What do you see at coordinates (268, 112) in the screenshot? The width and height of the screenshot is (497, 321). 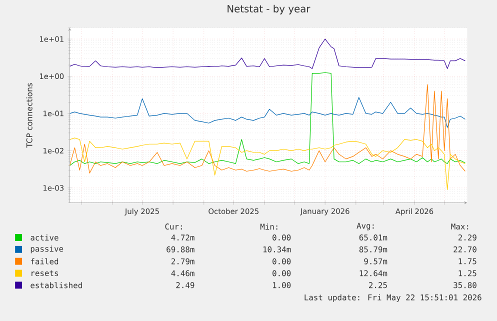 I see `line-series` at bounding box center [268, 112].